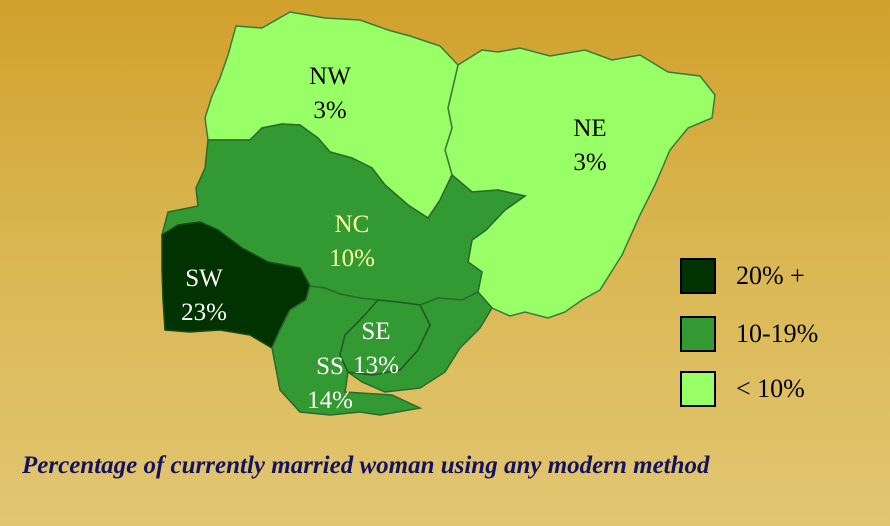  I want to click on legend-item-under10: < 10%, so click(742, 389).